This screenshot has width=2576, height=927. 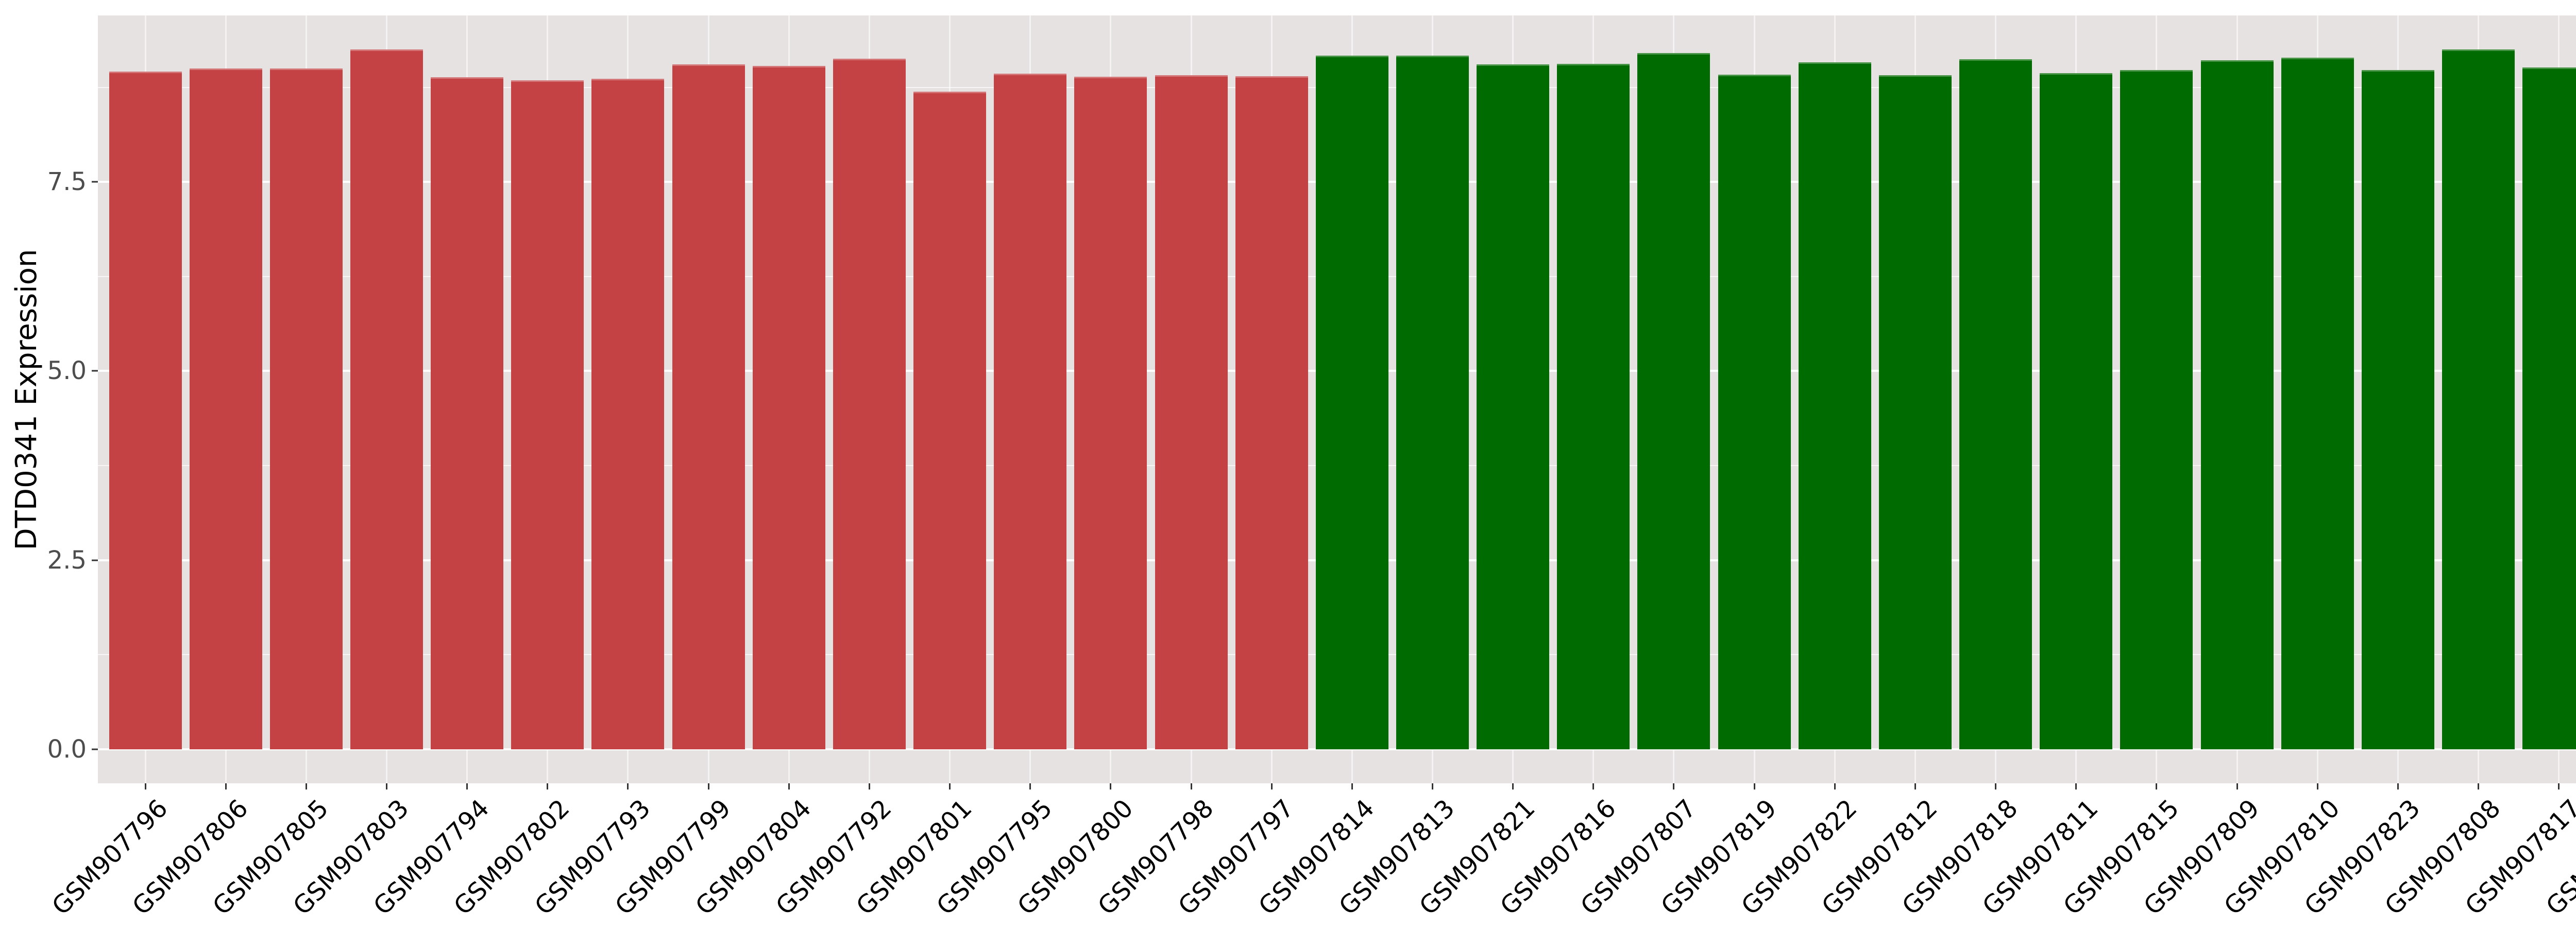 What do you see at coordinates (788, 407) in the screenshot?
I see `bar-GSM907804` at bounding box center [788, 407].